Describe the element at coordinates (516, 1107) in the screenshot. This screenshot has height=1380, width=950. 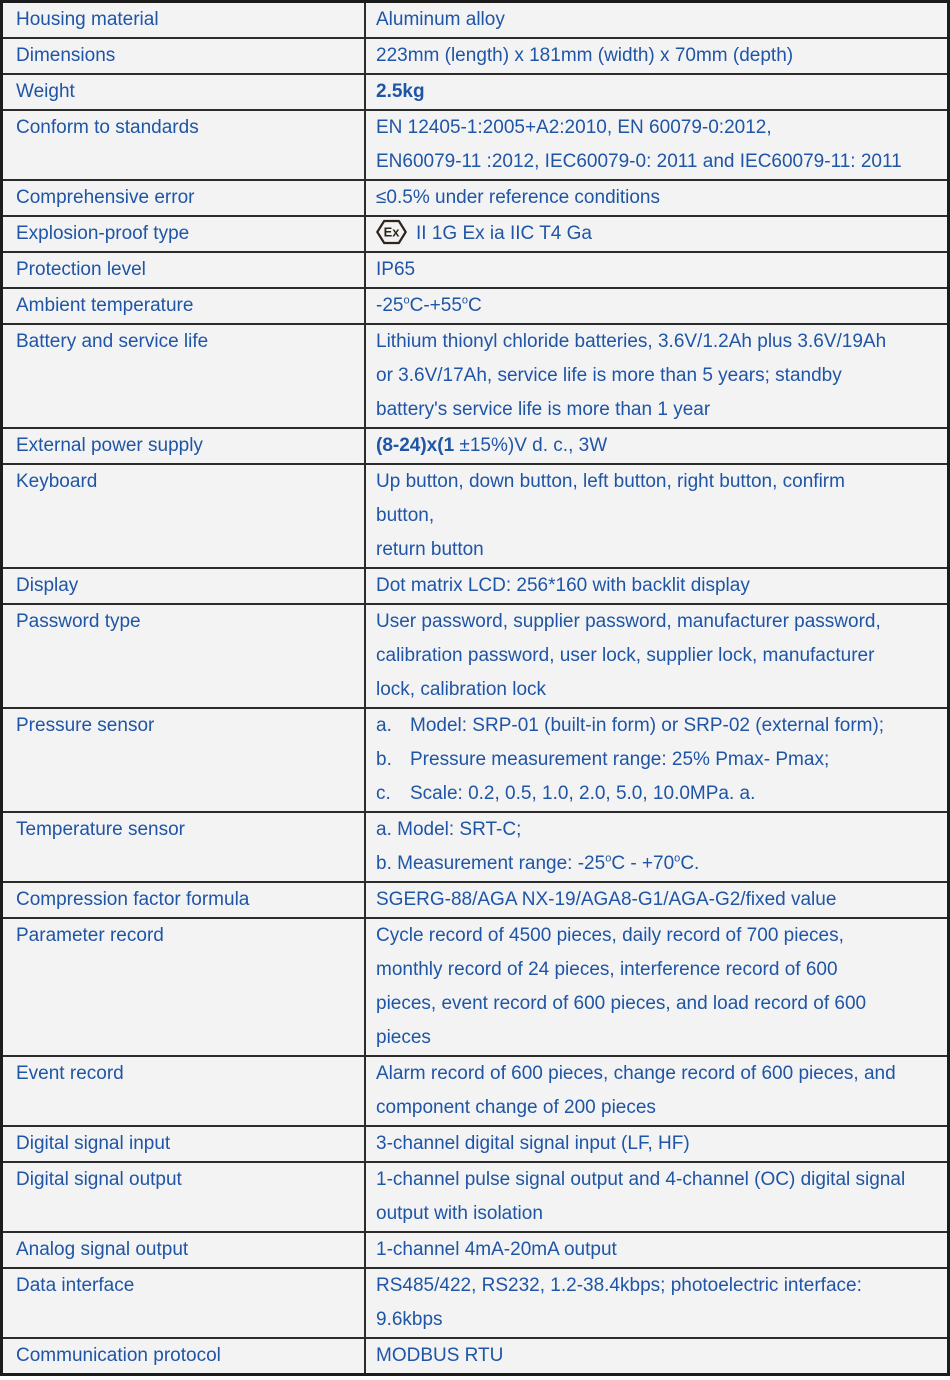
I see `spec-value-line: component change of 200 pieces` at that location.